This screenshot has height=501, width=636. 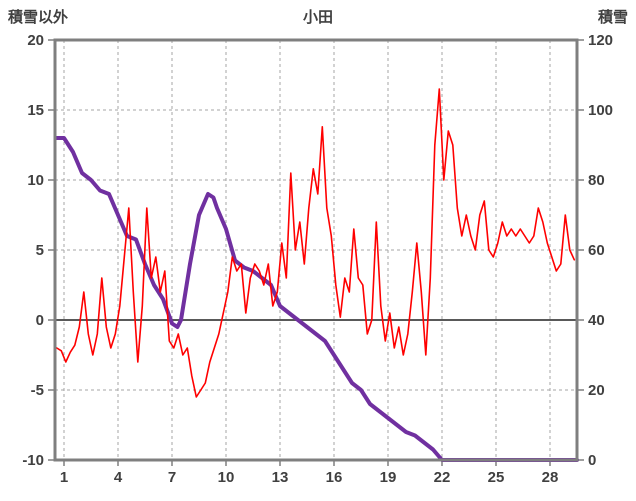 I want to click on x-axis-tick-label: 1, so click(x=64, y=477).